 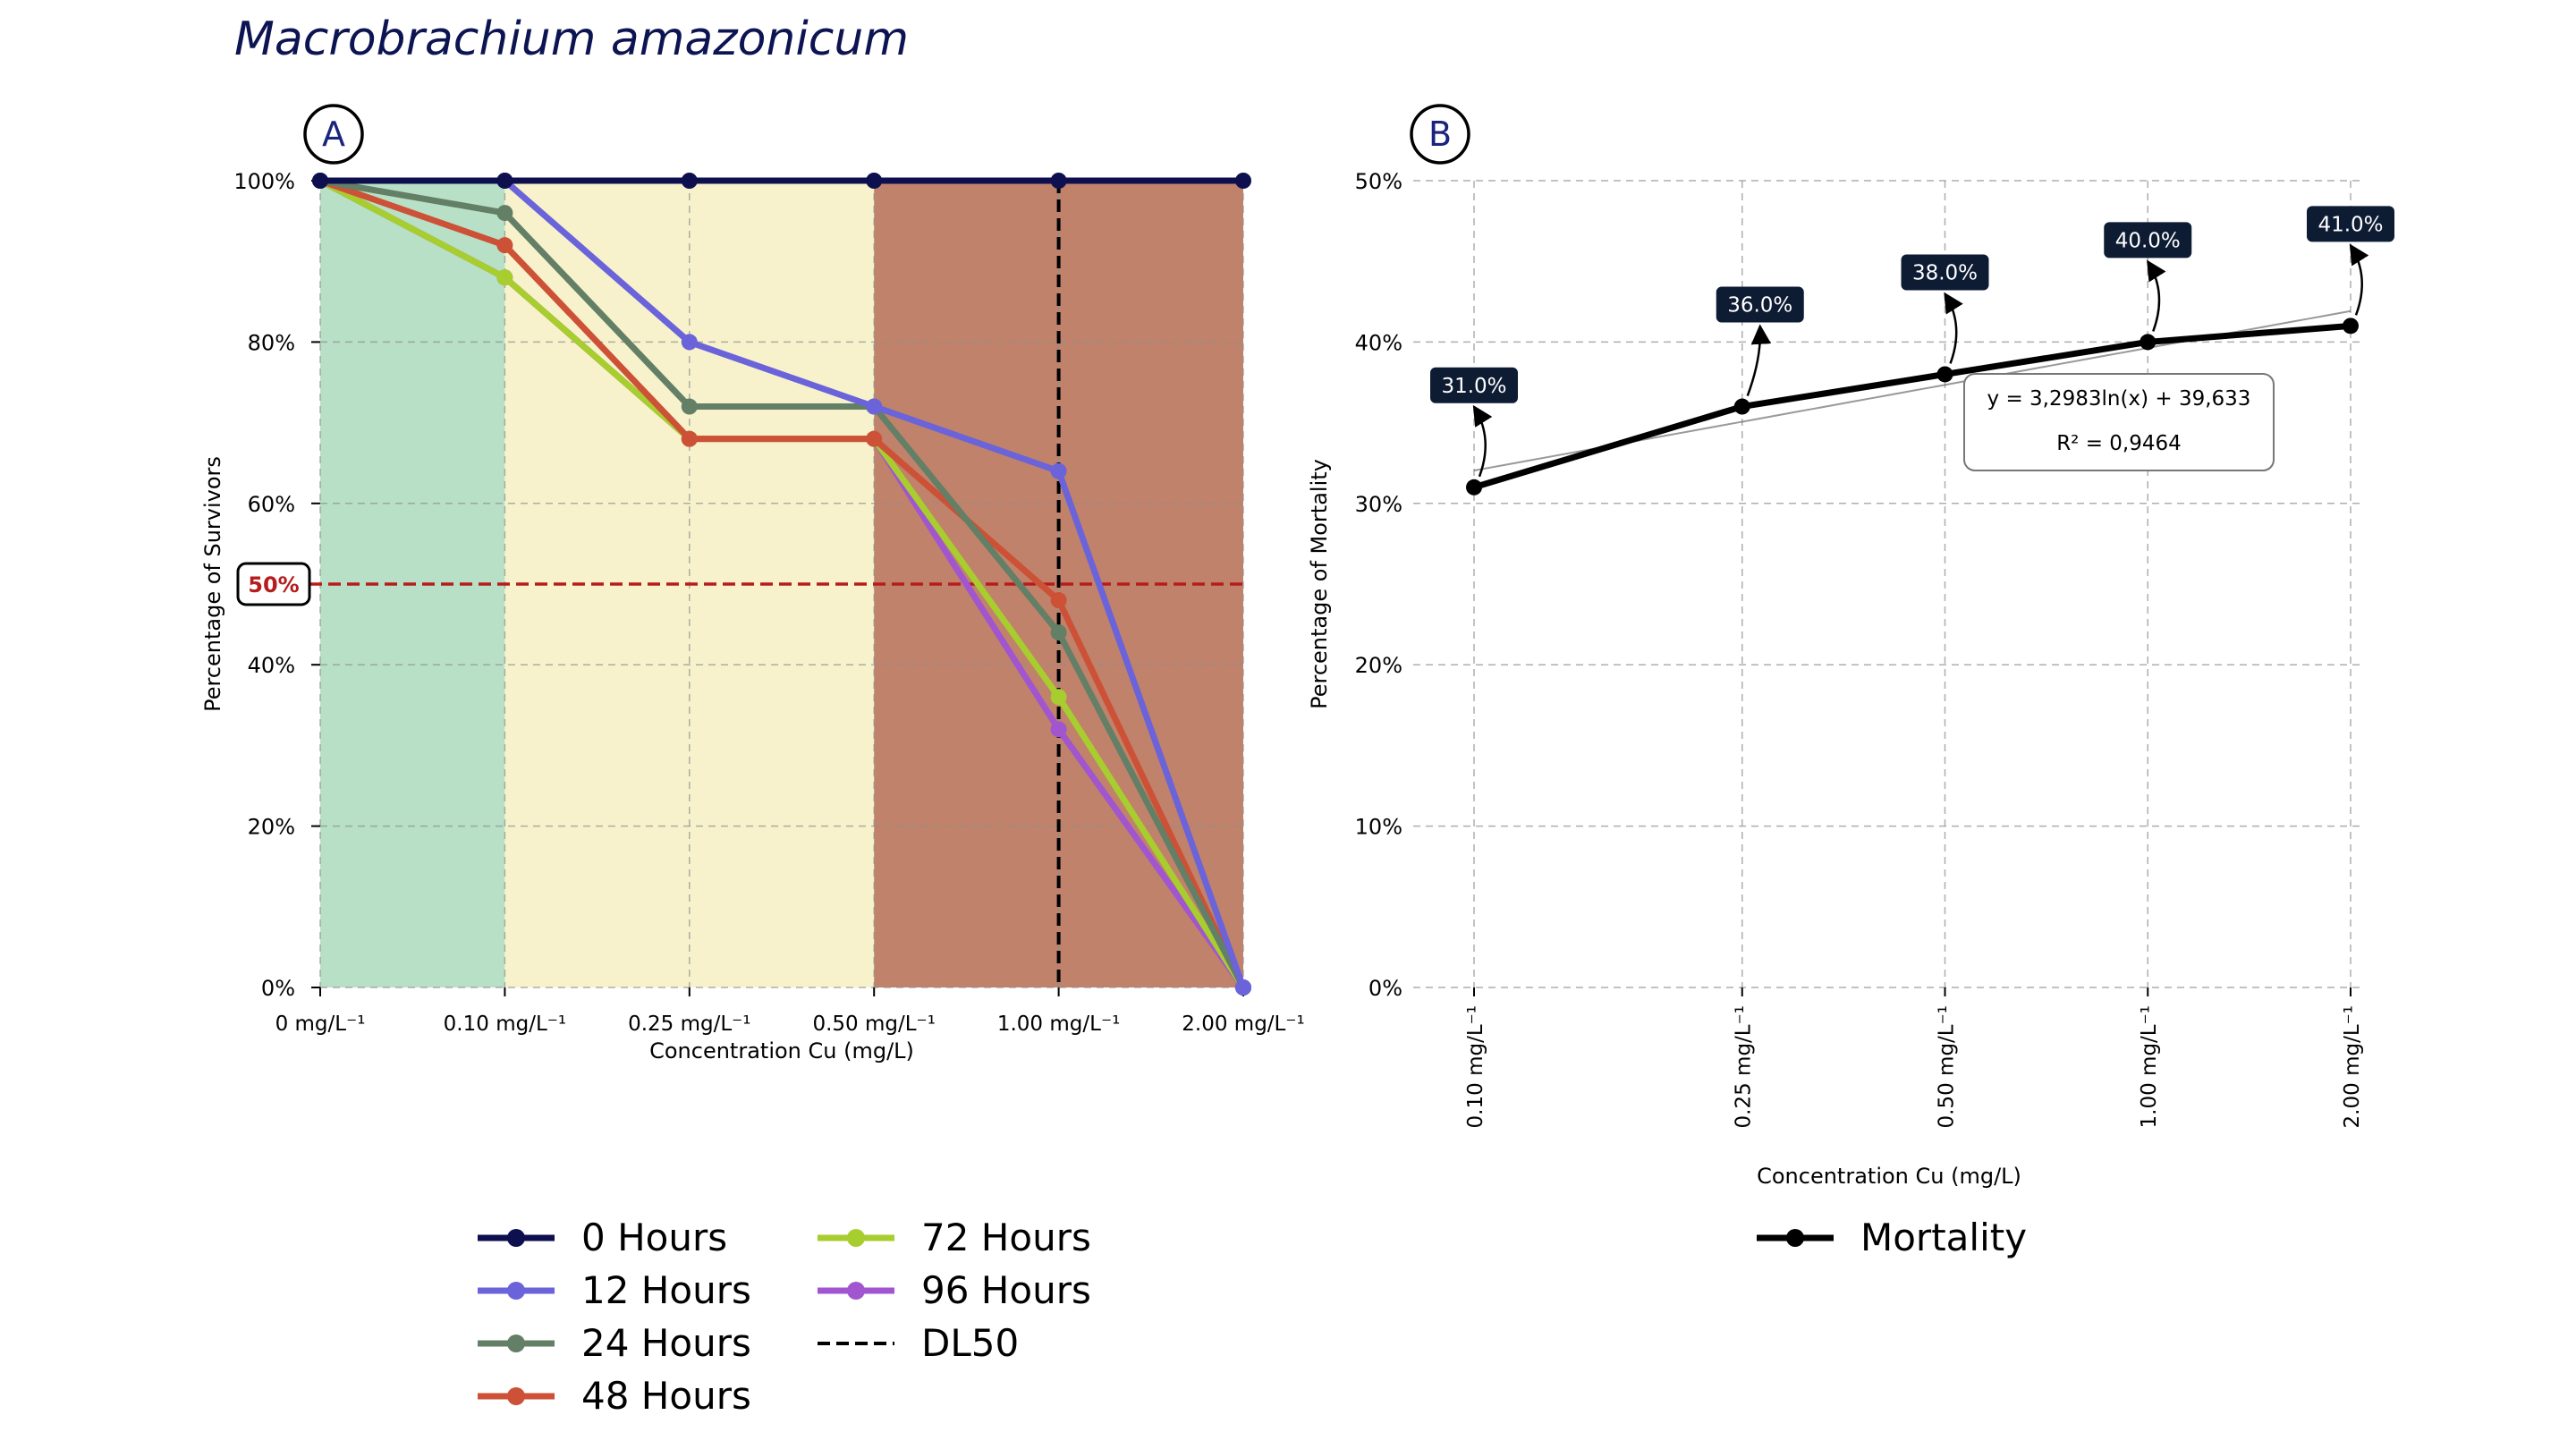 What do you see at coordinates (571, 39) in the screenshot?
I see `chart-title: Macrobrachium amazonicum` at bounding box center [571, 39].